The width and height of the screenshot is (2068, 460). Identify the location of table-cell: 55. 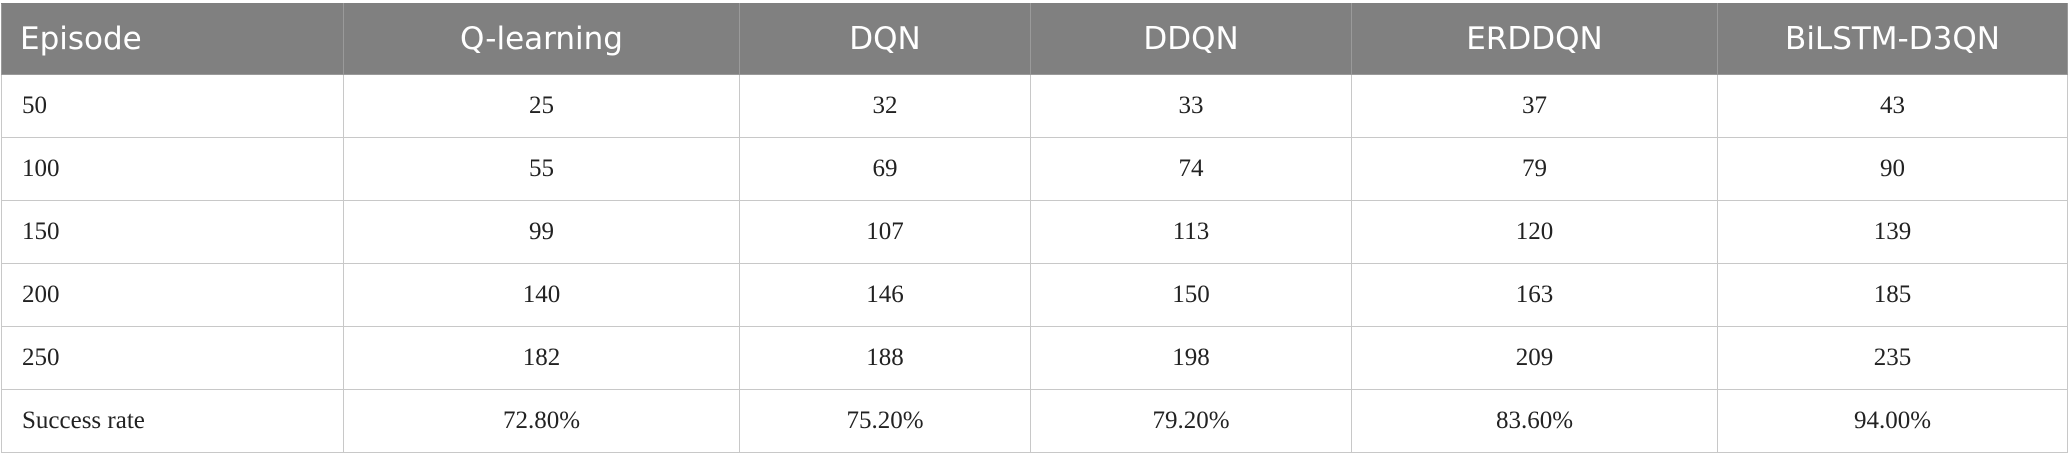
(541, 169).